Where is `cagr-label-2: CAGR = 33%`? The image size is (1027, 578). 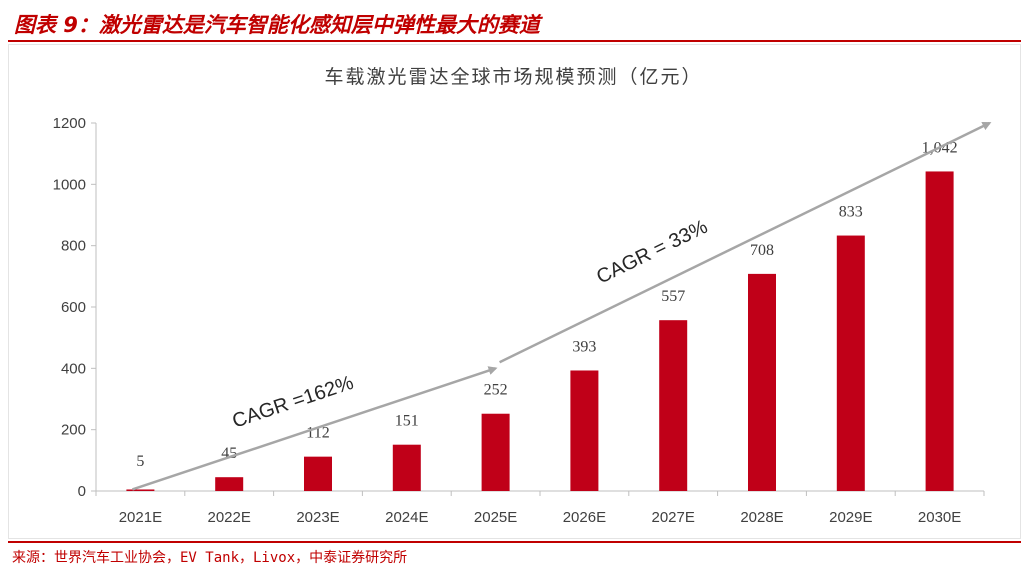
cagr-label-2: CAGR = 33% is located at coordinates (652, 252).